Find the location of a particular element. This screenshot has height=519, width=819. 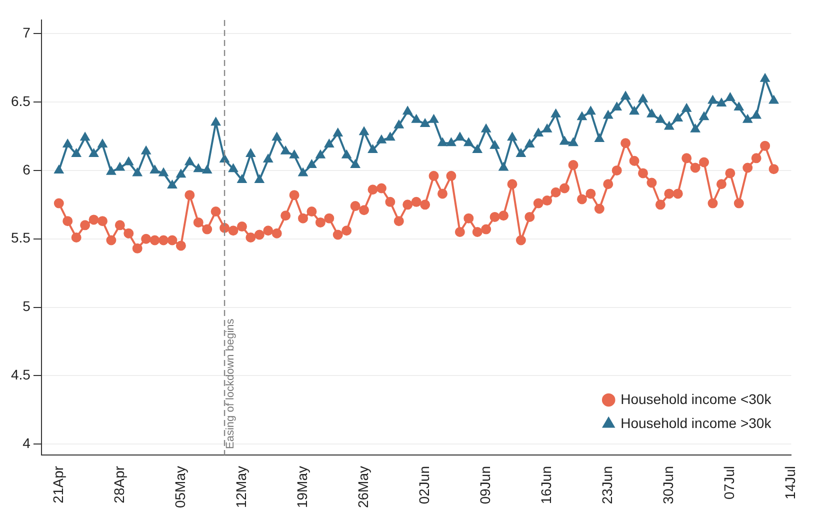

x-tick-label: 19May is located at coordinates (302, 487).